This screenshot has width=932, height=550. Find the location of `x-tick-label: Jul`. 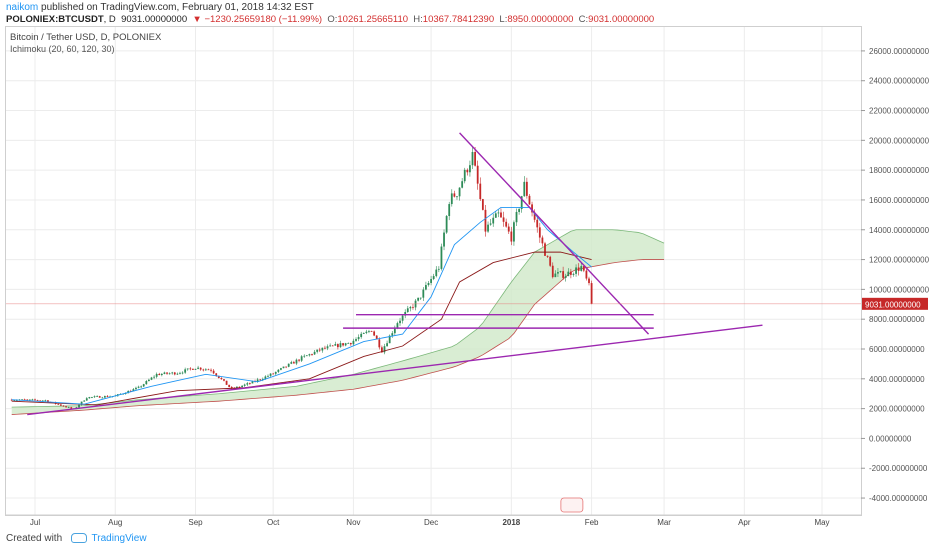

x-tick-label: Jul is located at coordinates (35, 522).